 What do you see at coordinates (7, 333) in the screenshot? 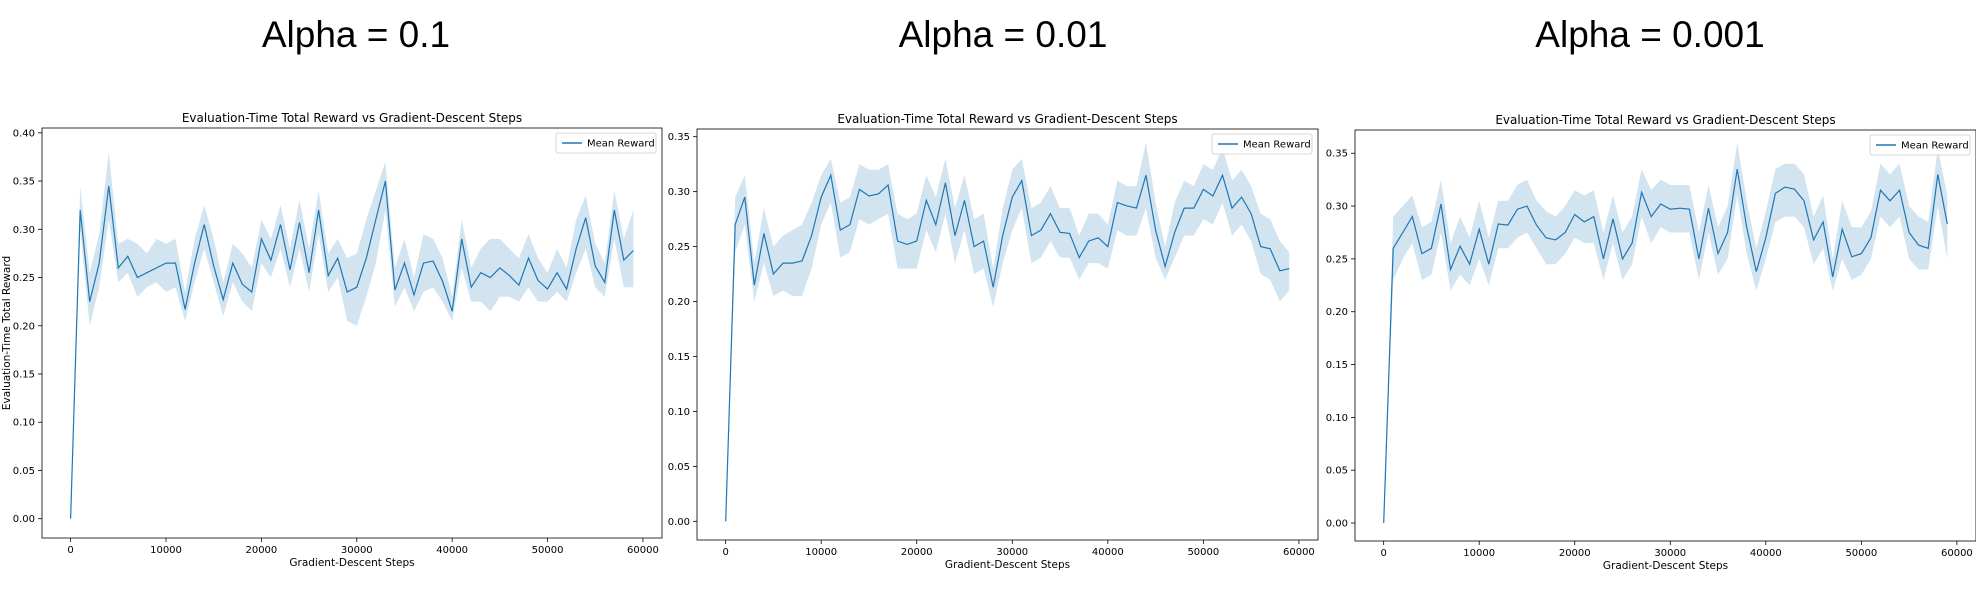
I see `y-axis-label: Evaluation-Time Total Reward` at bounding box center [7, 333].